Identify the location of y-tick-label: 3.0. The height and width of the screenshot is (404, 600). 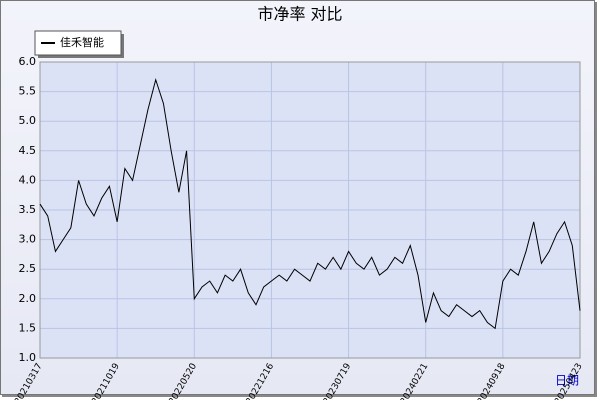
(28, 239).